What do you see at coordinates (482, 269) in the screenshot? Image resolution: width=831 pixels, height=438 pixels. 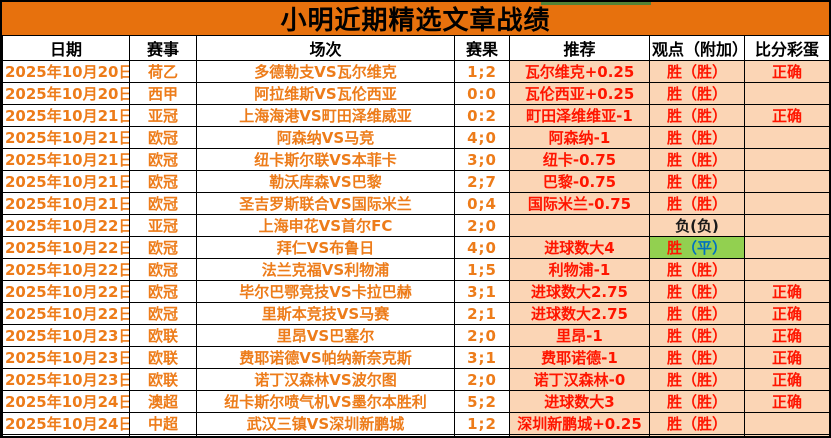 I see `cell-result: 1;5` at bounding box center [482, 269].